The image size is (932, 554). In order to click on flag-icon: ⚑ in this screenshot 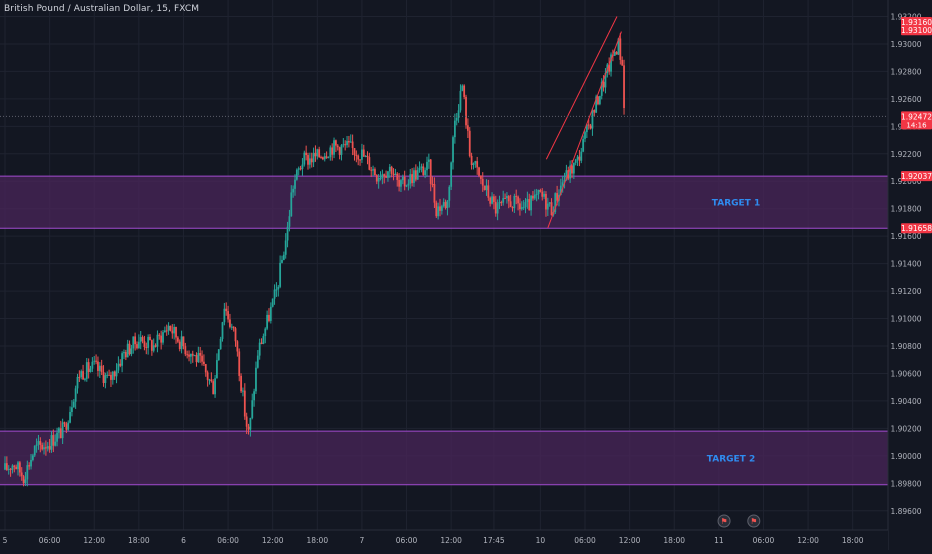, I will do `click(753, 521)`.